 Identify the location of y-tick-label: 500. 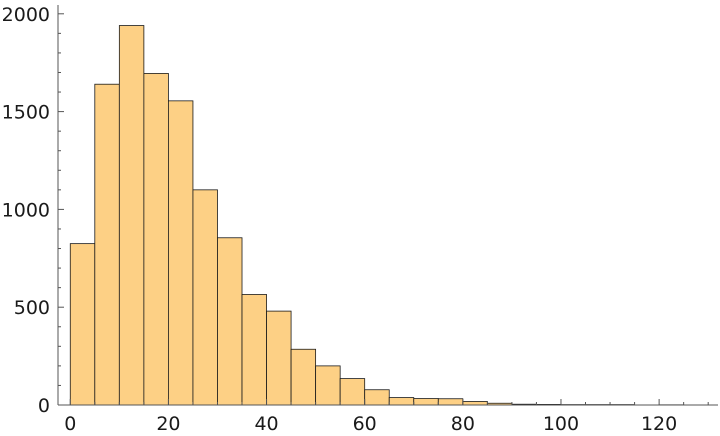
(32, 308).